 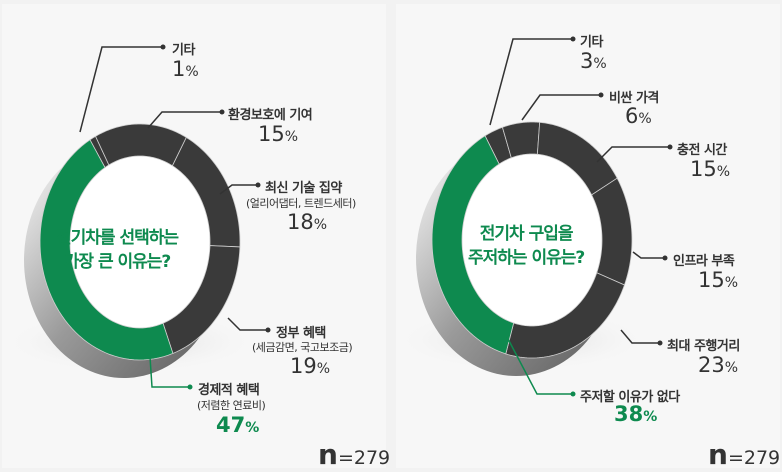 I want to click on label-government: 정부 혜택, so click(x=301, y=333).